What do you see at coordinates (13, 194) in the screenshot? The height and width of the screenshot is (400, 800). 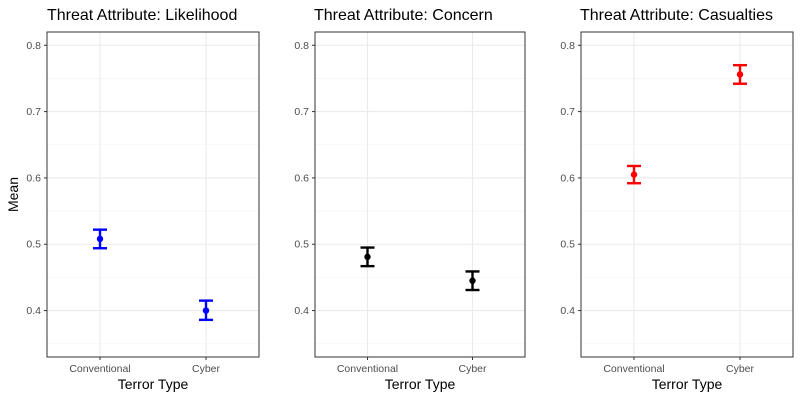 I see `y-axis-title: Mean` at bounding box center [13, 194].